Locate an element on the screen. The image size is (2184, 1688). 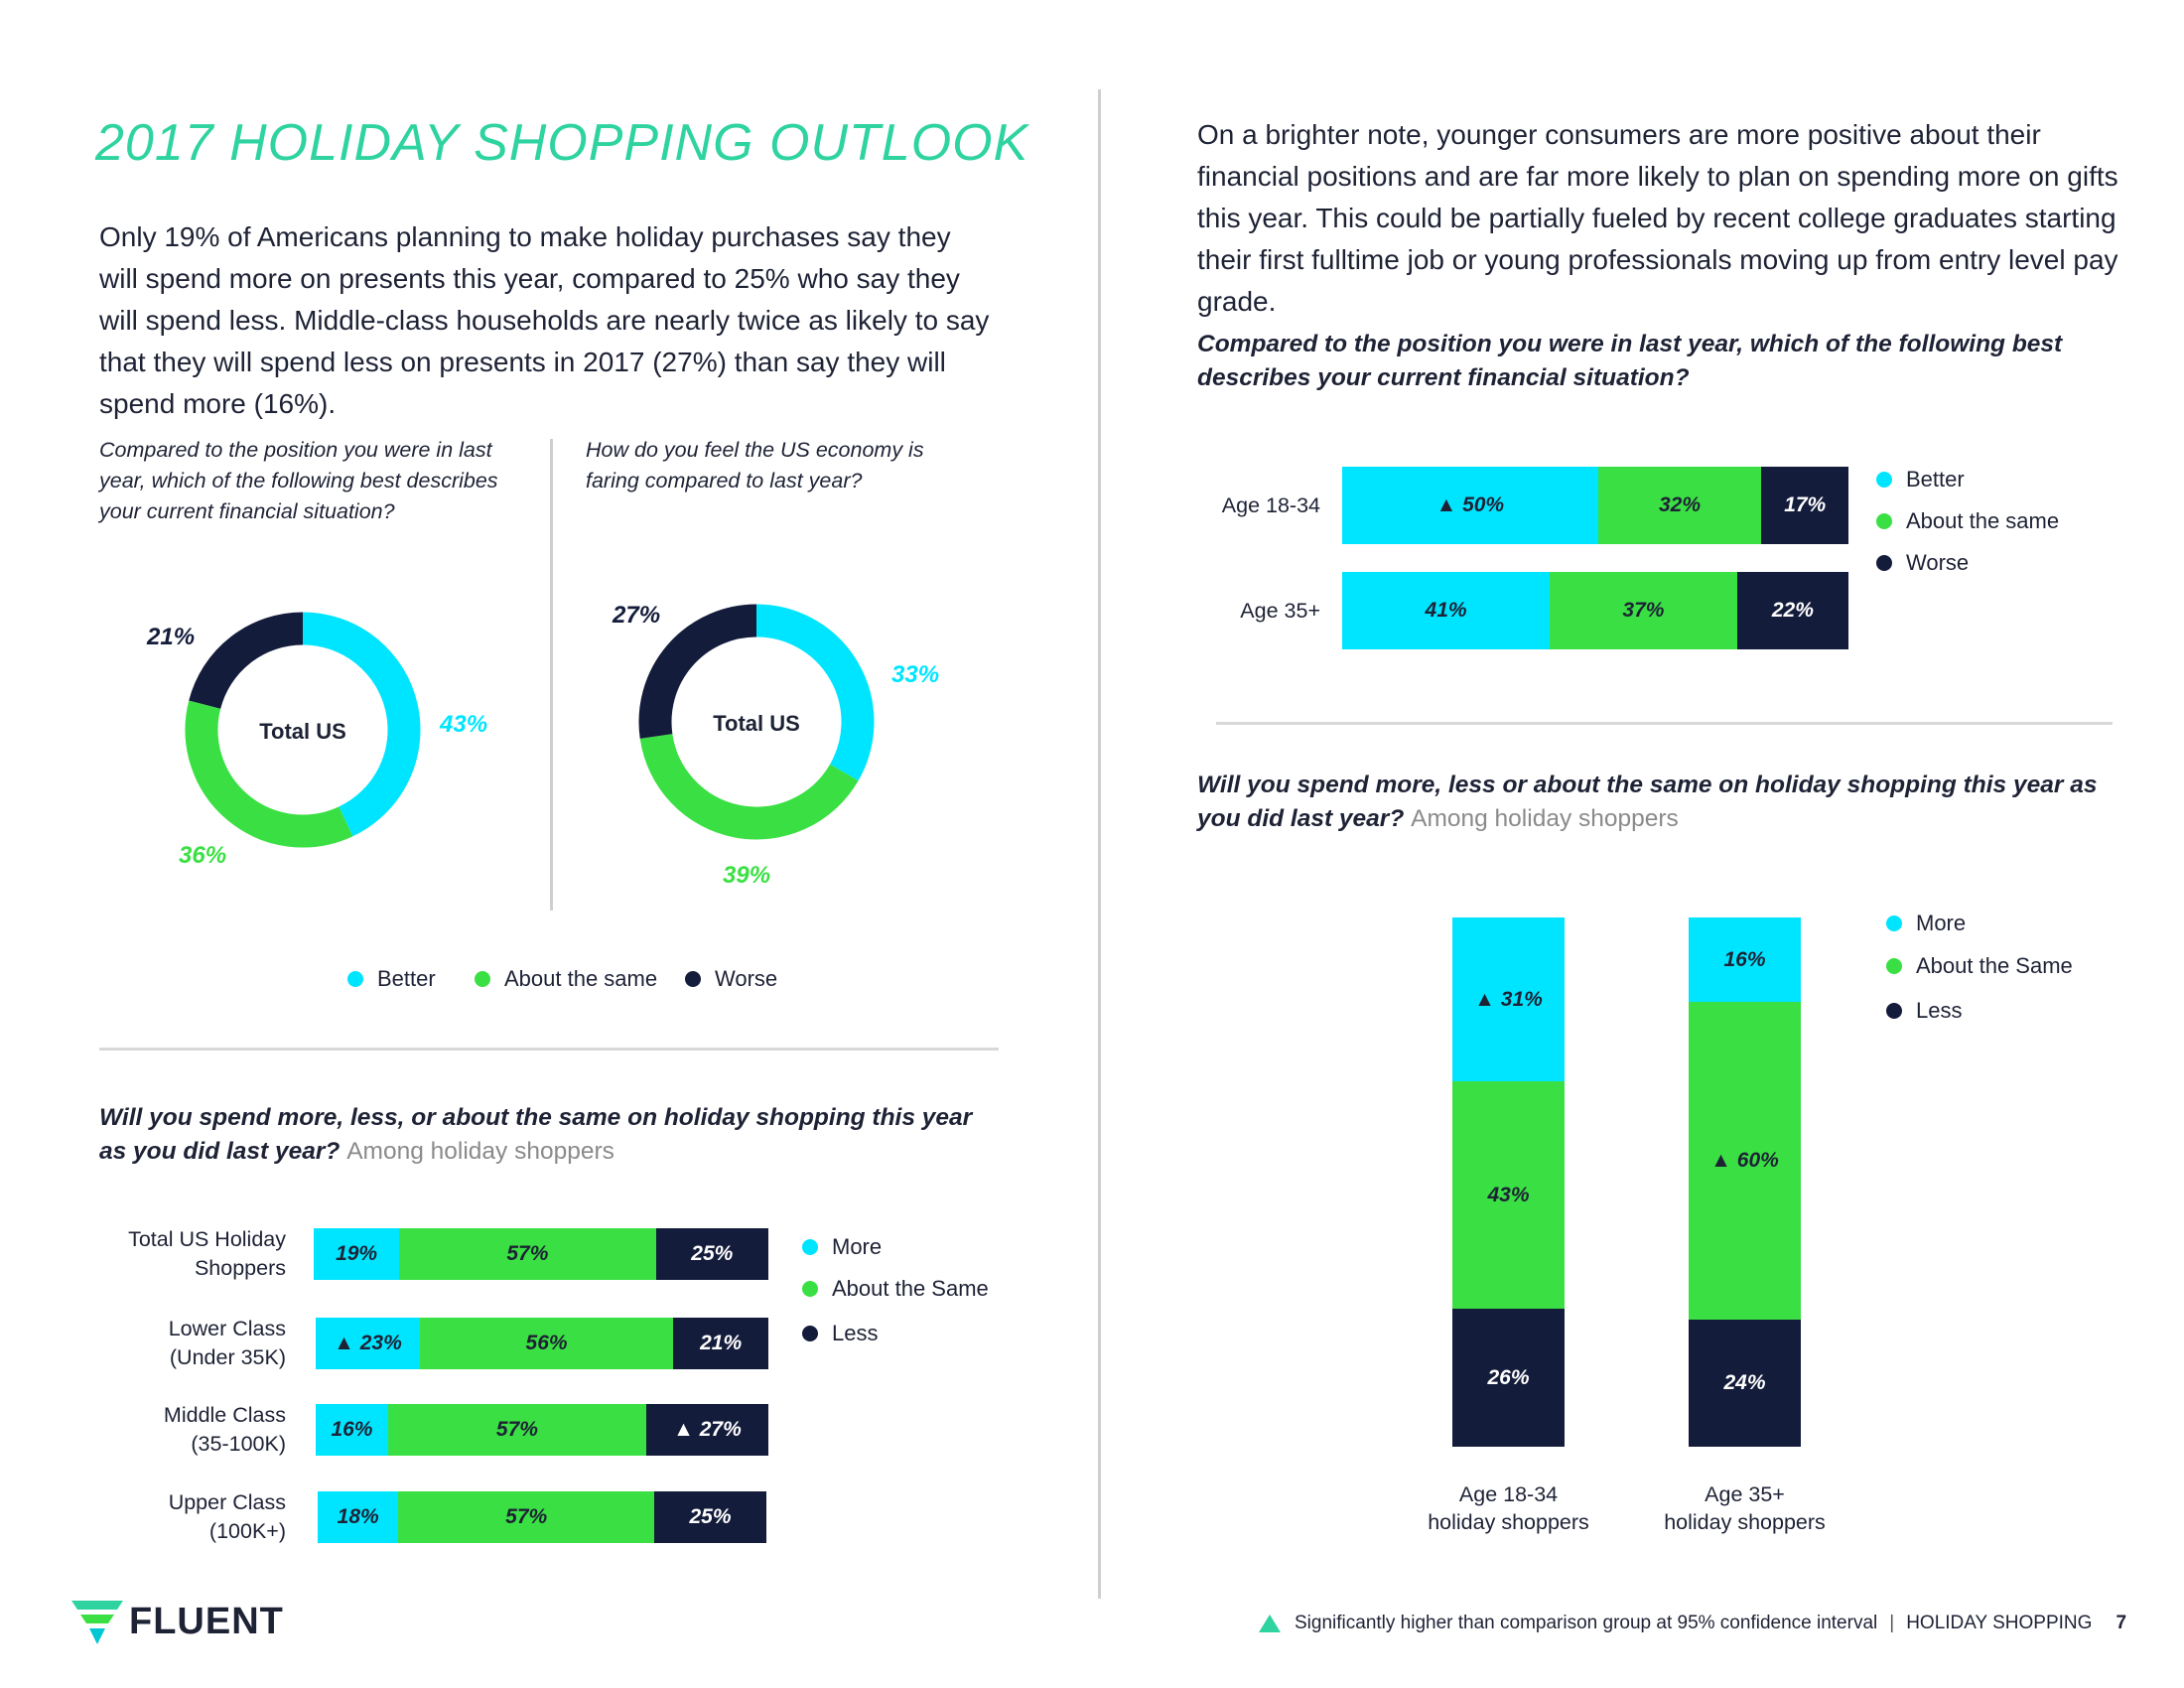
donut-chart-financial is located at coordinates (303, 730).